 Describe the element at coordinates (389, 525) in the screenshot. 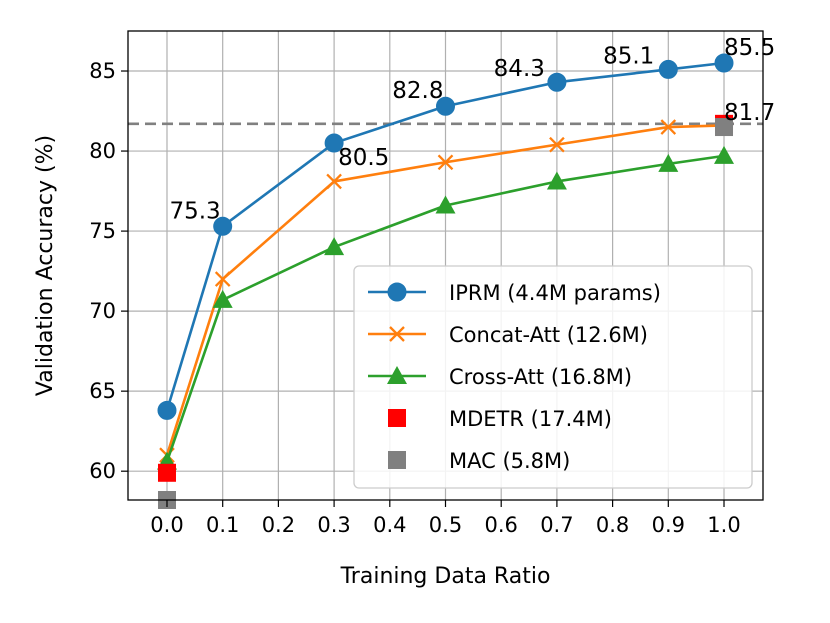

I see `x-tick-label: 0.4` at that location.